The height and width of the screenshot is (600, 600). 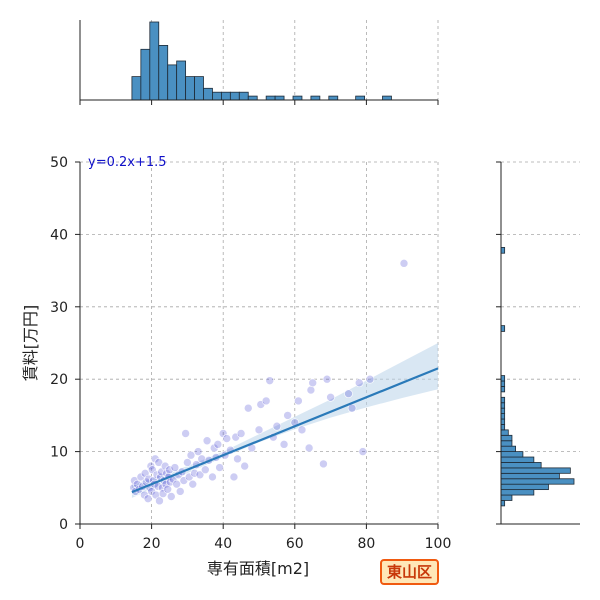 I want to click on confidence-band, so click(x=284, y=420).